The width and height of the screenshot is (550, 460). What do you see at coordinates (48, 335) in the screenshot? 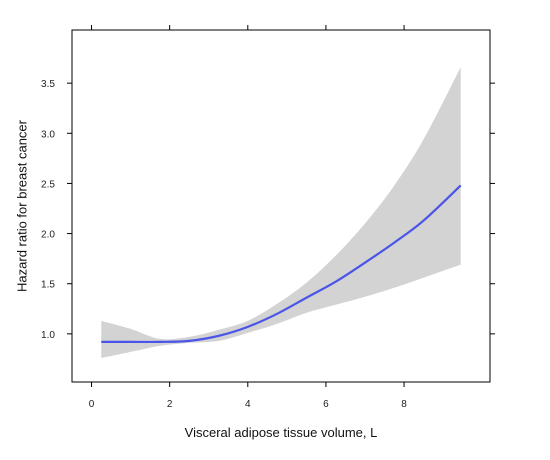
I see `y-tick-label: 1.0` at bounding box center [48, 335].